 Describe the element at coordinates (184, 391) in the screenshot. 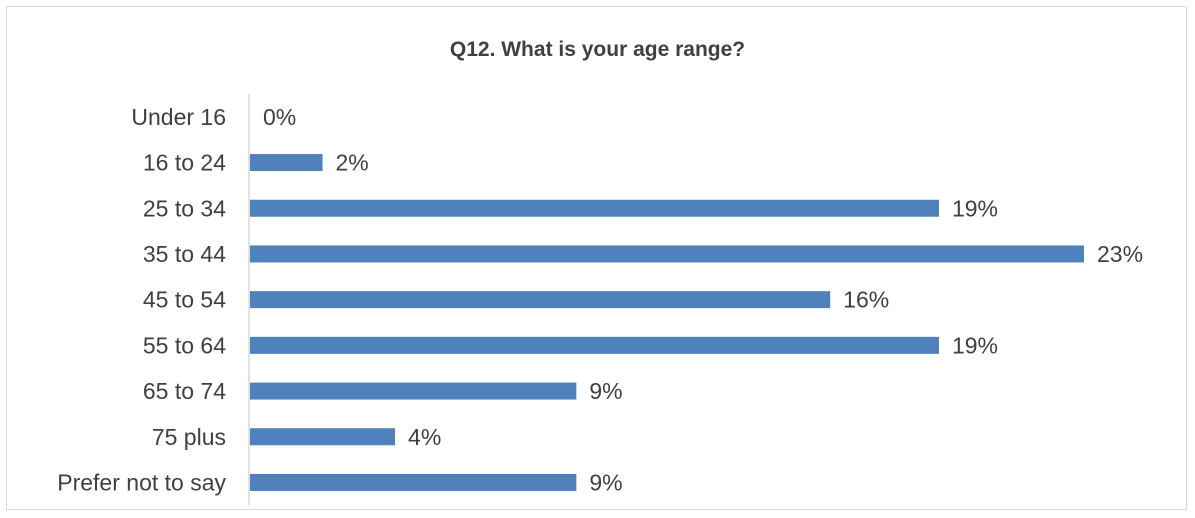

I see `category-label: 65 to 74` at that location.